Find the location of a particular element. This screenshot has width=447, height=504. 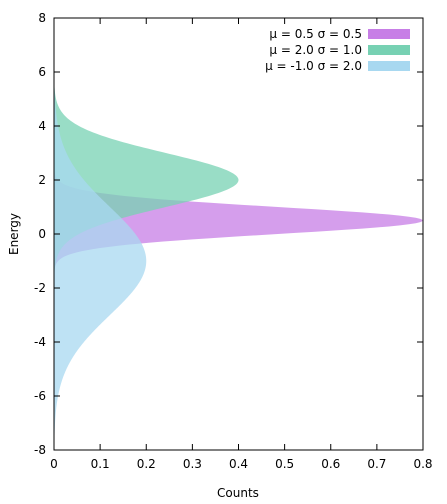

y-tick-label: 8 is located at coordinates (42, 18).